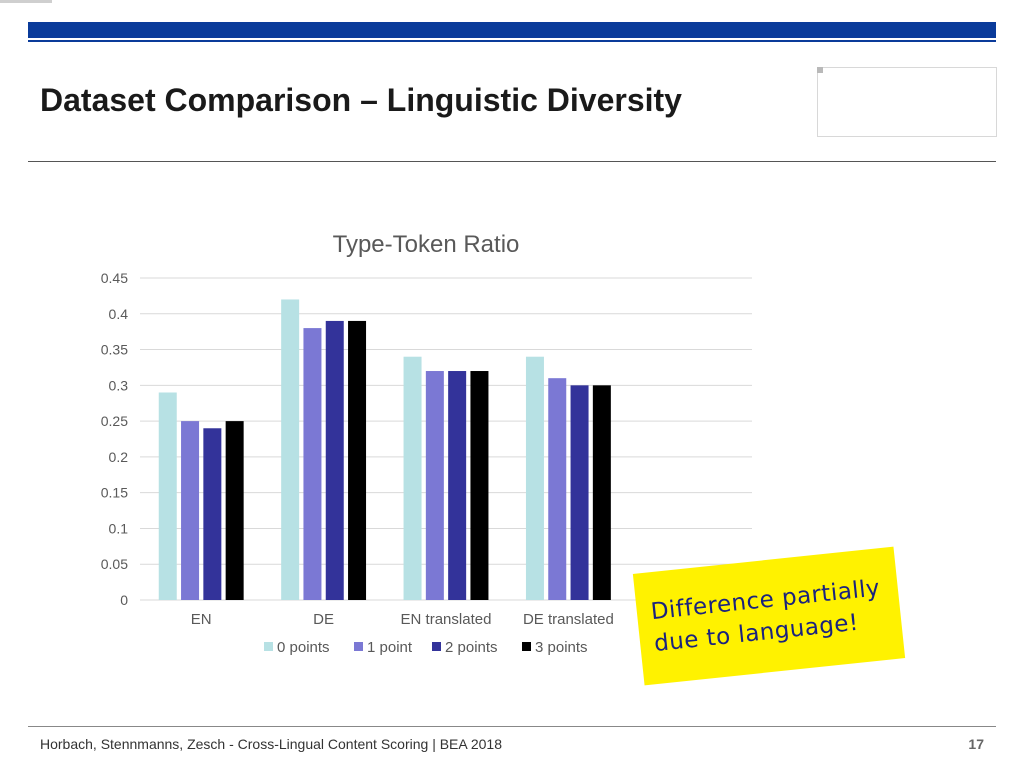 The height and width of the screenshot is (768, 1024). Describe the element at coordinates (114, 493) in the screenshot. I see `y-tick-label: 0.15` at that location.